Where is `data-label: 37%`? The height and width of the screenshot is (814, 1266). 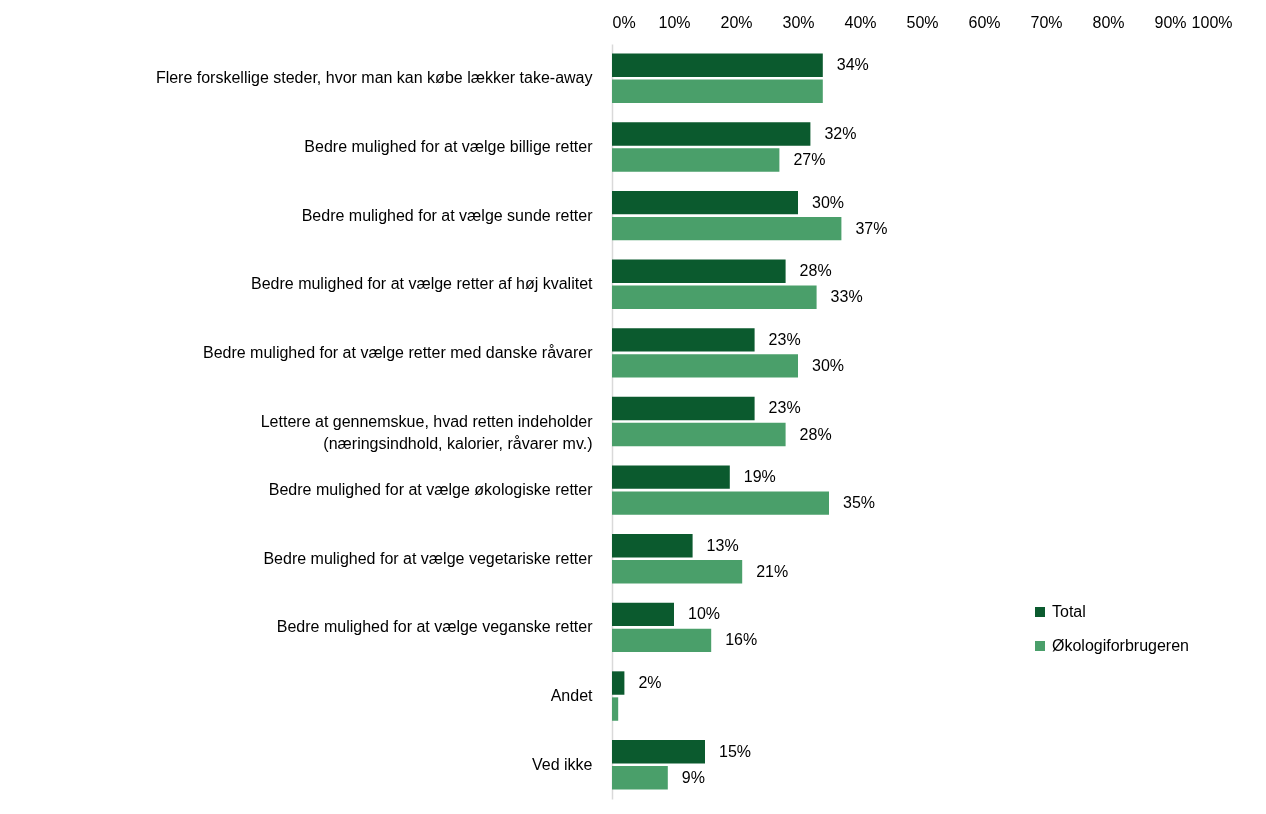
data-label: 37% is located at coordinates (871, 228).